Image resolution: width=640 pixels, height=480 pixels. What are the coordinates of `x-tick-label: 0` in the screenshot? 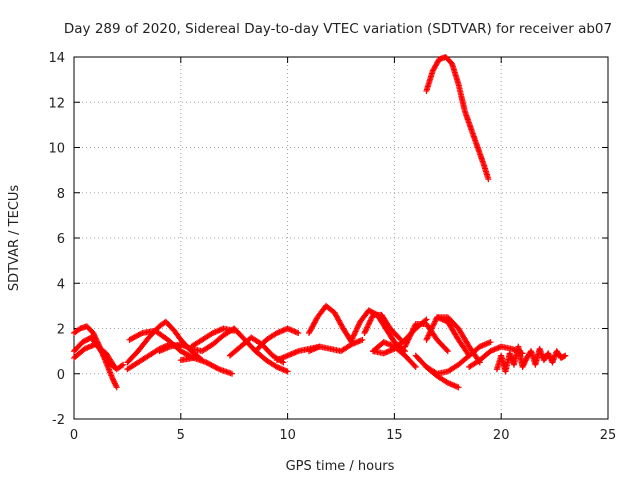 It's located at (74, 435).